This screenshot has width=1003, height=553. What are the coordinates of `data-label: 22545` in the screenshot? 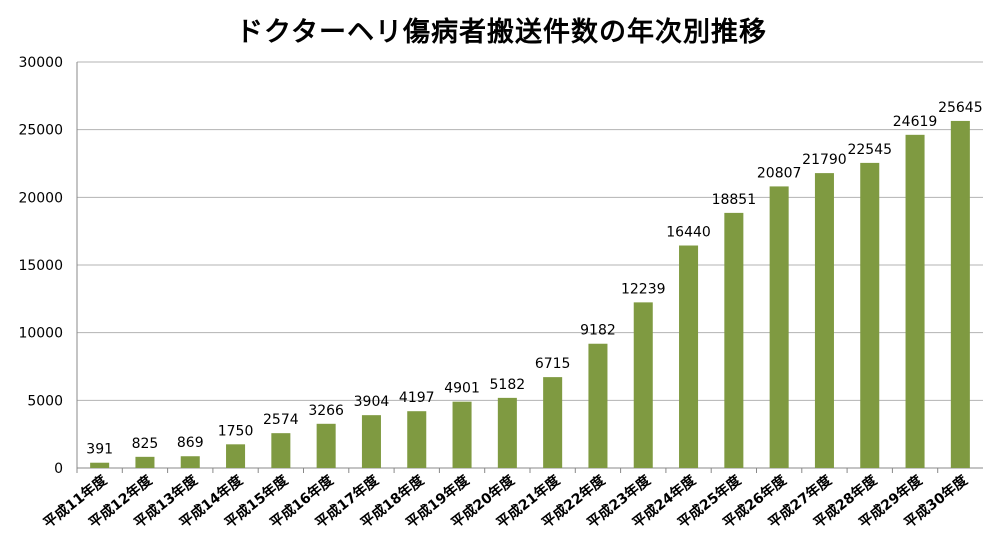 It's located at (869, 150).